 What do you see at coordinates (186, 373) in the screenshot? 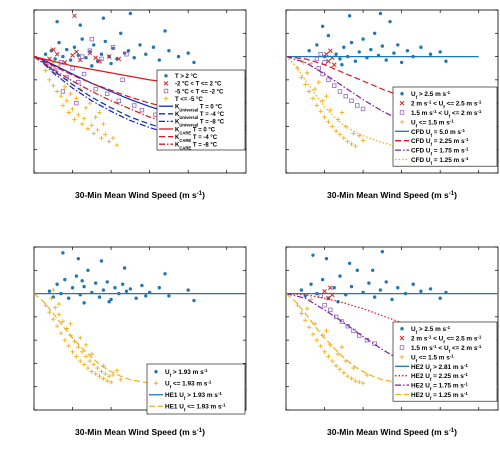
I see `legend-label: Uf > 1.93 m s-1` at bounding box center [186, 373].